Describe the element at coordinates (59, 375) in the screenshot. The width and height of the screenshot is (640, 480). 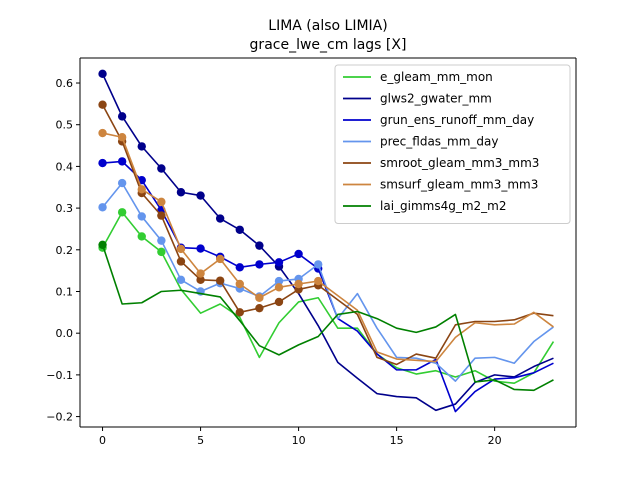
I see `y-tick-label--0.1: −0.1` at that location.